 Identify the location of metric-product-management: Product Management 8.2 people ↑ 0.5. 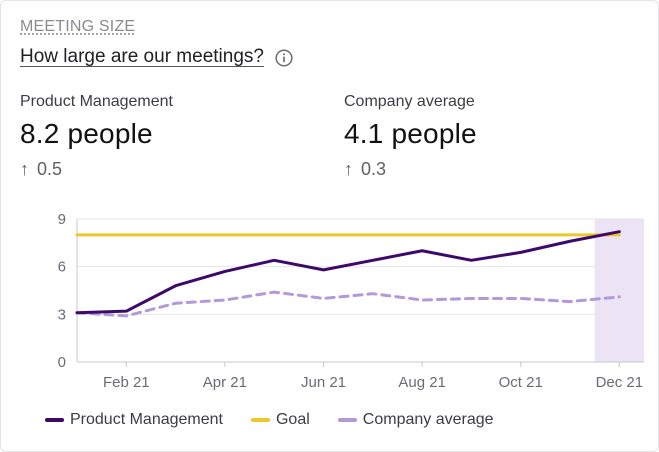
(96, 136).